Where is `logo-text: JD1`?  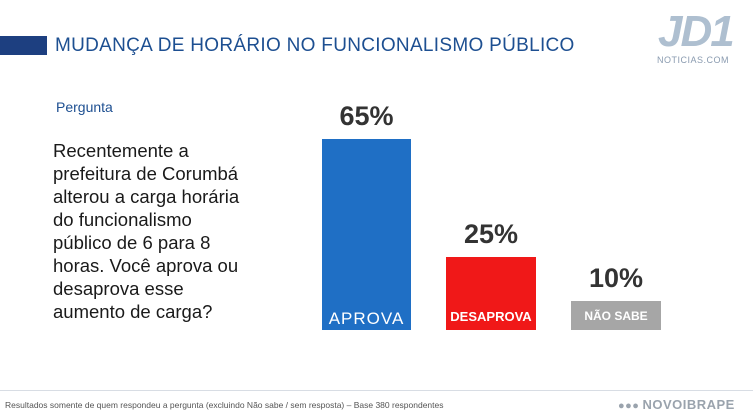 logo-text: JD1 is located at coordinates (696, 31).